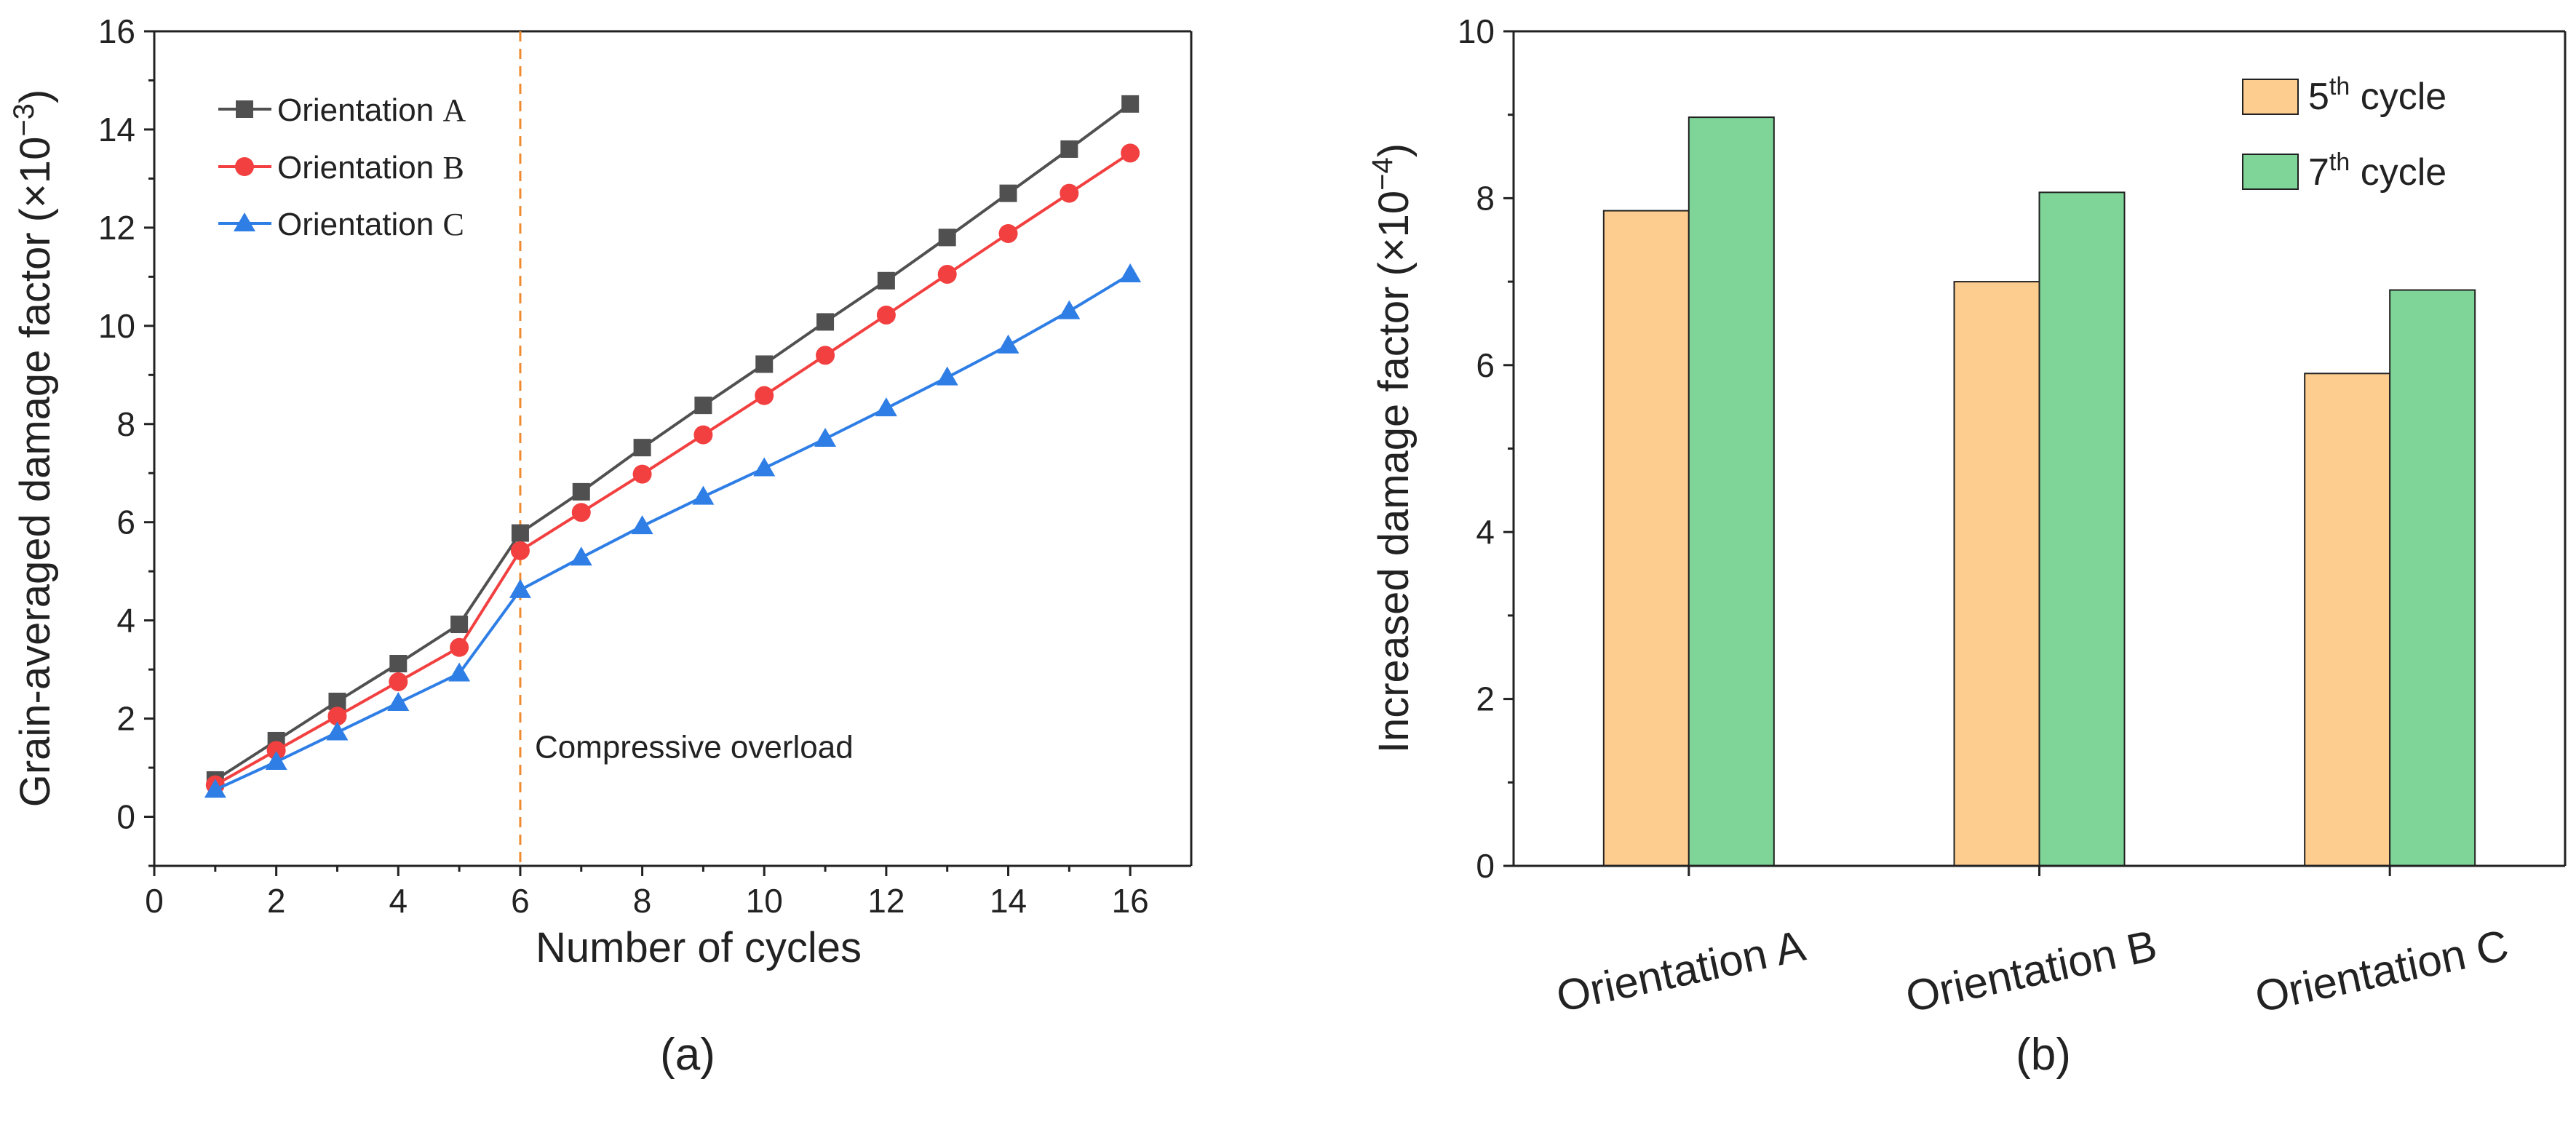  Describe the element at coordinates (2344, 133) in the screenshot. I see `b-legend: 5th cycle 7th cycle` at that location.